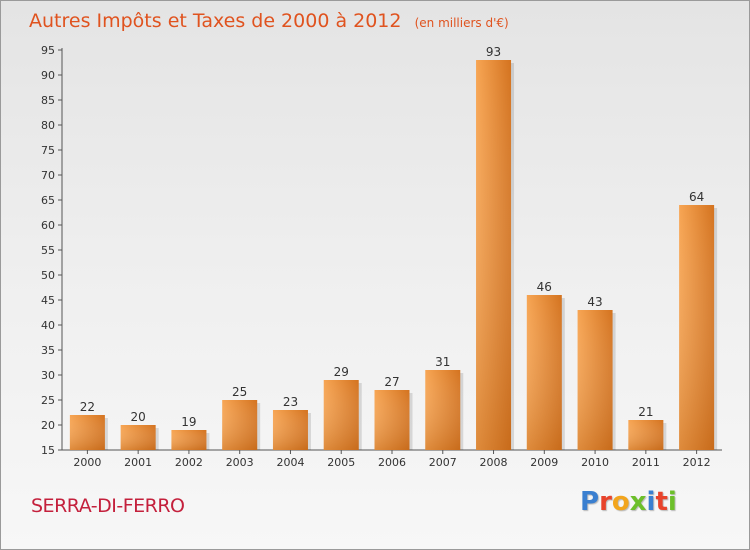 The width and height of the screenshot is (750, 550). Describe the element at coordinates (48, 150) in the screenshot. I see `y-tick-label: 75` at that location.